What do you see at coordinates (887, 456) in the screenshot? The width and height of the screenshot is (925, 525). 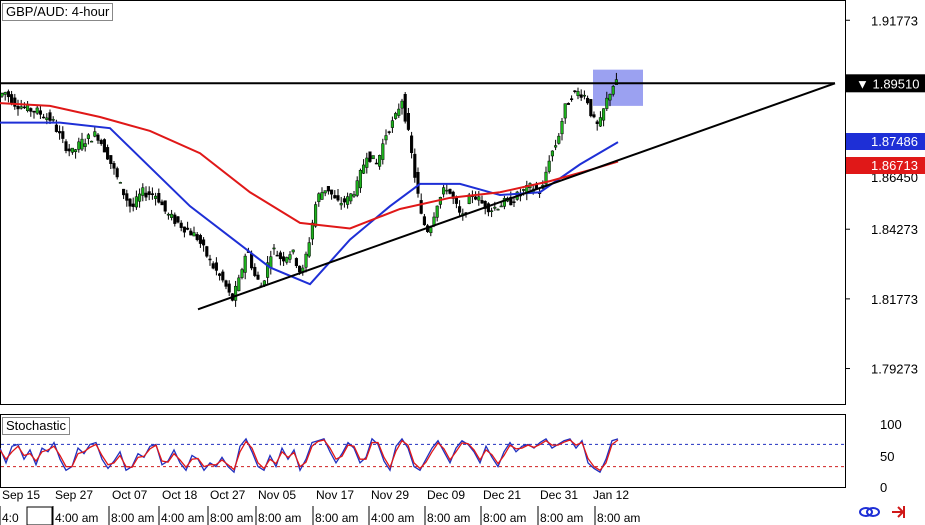 I see `stochastic-y-label: 50` at bounding box center [887, 456].